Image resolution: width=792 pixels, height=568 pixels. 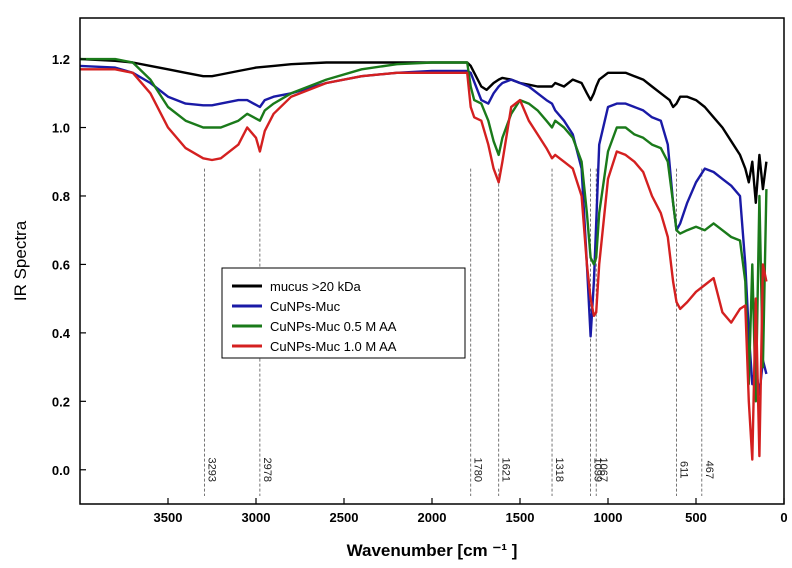 What do you see at coordinates (61, 128) in the screenshot?
I see `y-tick-label: 1.0` at bounding box center [61, 128].